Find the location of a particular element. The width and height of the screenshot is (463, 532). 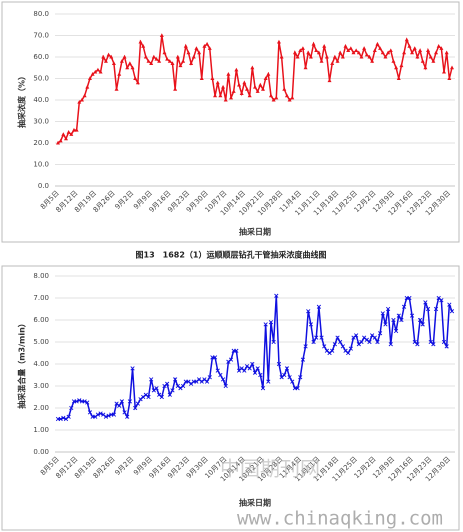

y-tick-label: 0.0 is located at coordinates (43, 186).